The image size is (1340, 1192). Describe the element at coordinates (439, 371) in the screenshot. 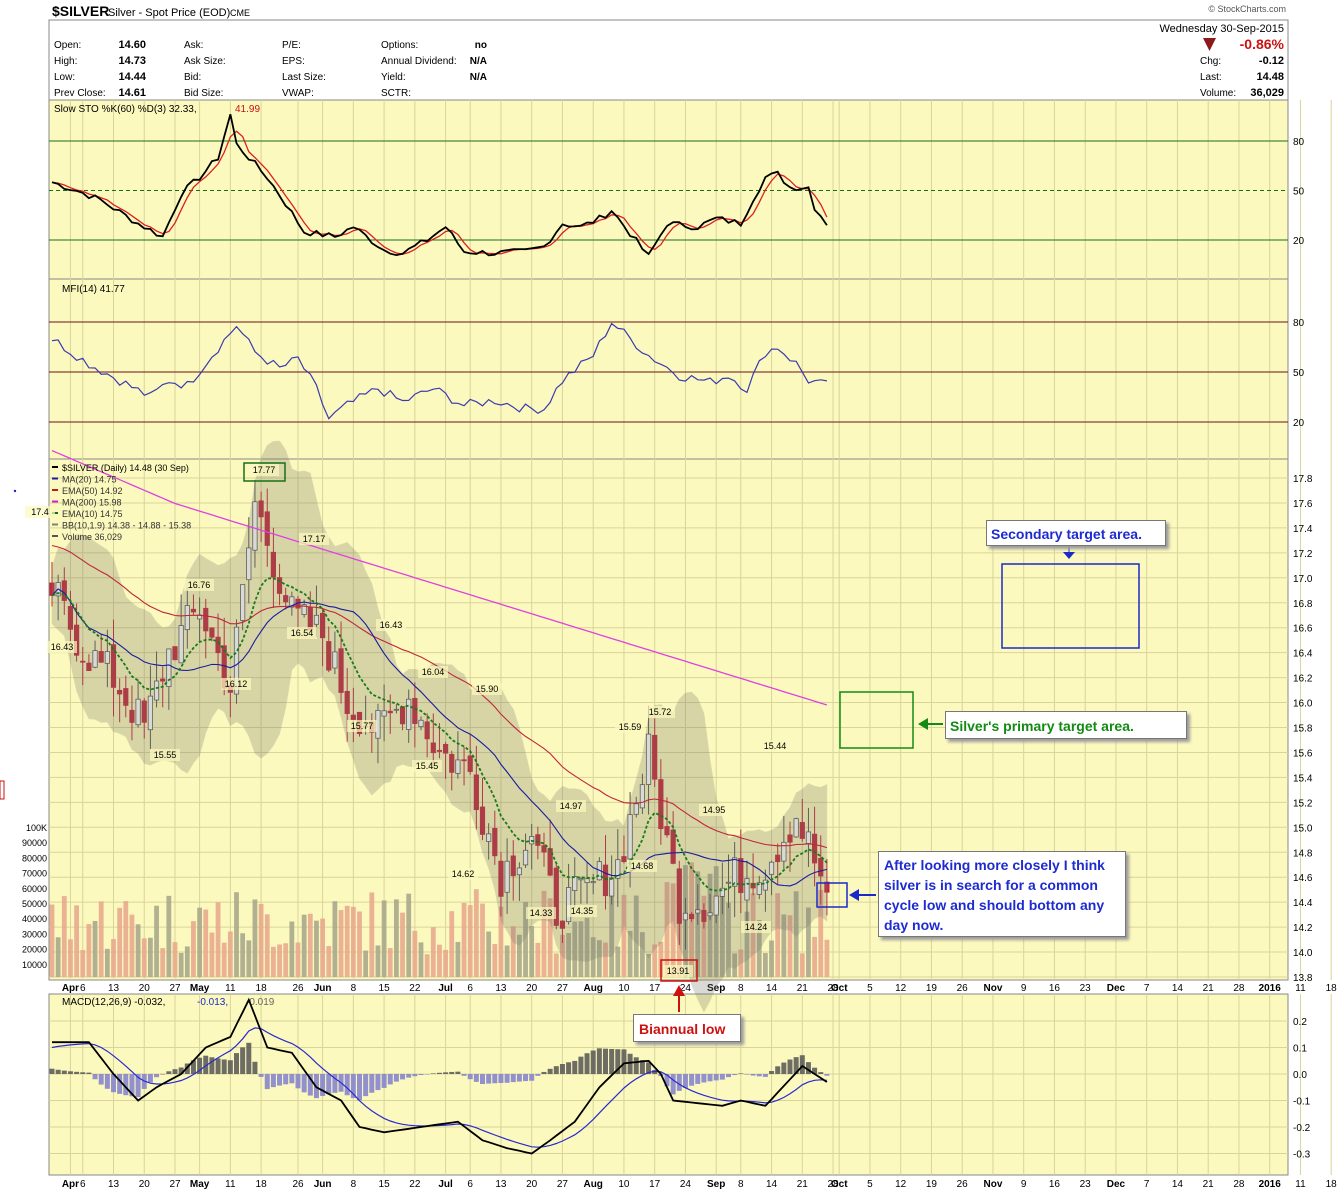

I see `mfi-line` at that location.